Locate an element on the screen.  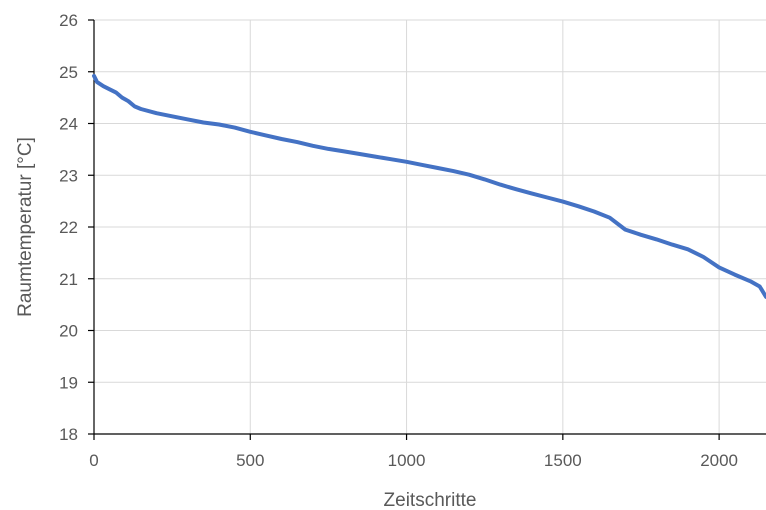
x-axis-title: Zeitschritte is located at coordinates (430, 500).